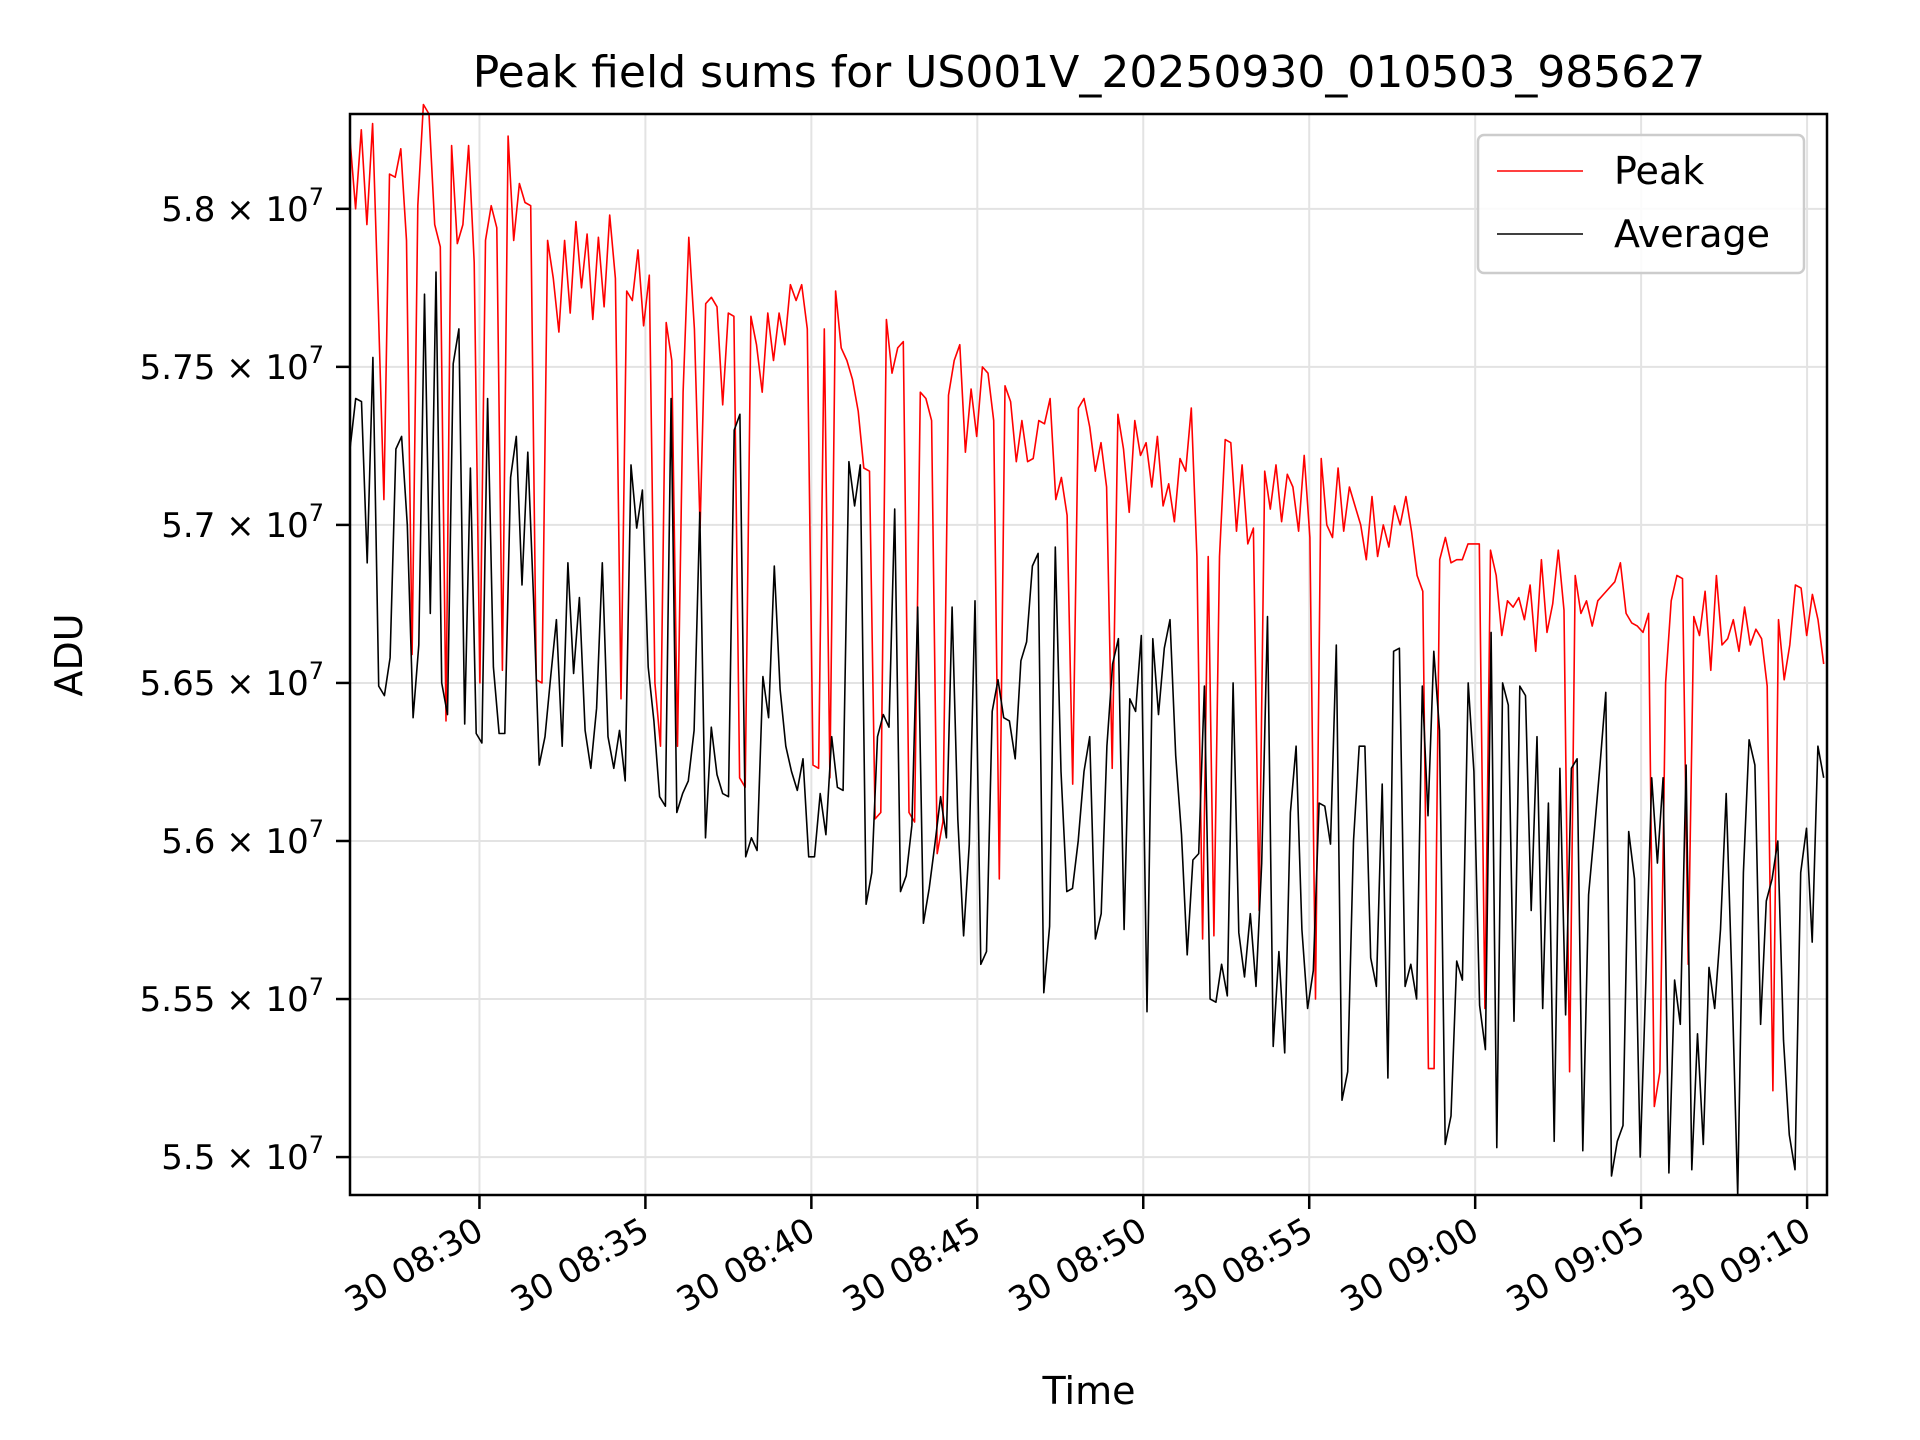 The width and height of the screenshot is (1920, 1440). What do you see at coordinates (1692, 234) in the screenshot?
I see `legend-label-average: Average` at bounding box center [1692, 234].